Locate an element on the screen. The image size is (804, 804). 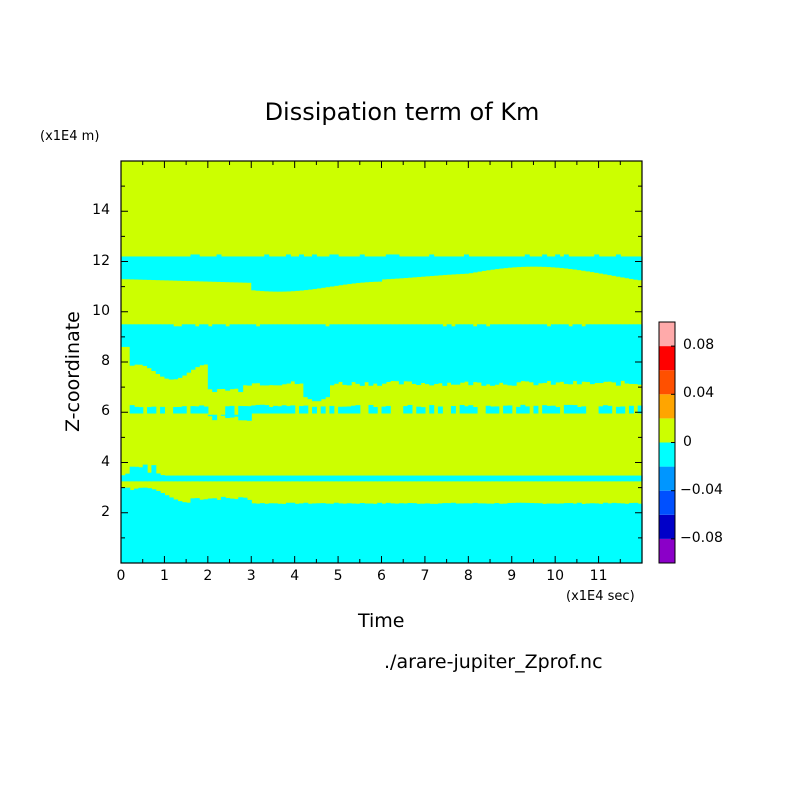
y-unit-label: (x1E4 m) is located at coordinates (70, 136).